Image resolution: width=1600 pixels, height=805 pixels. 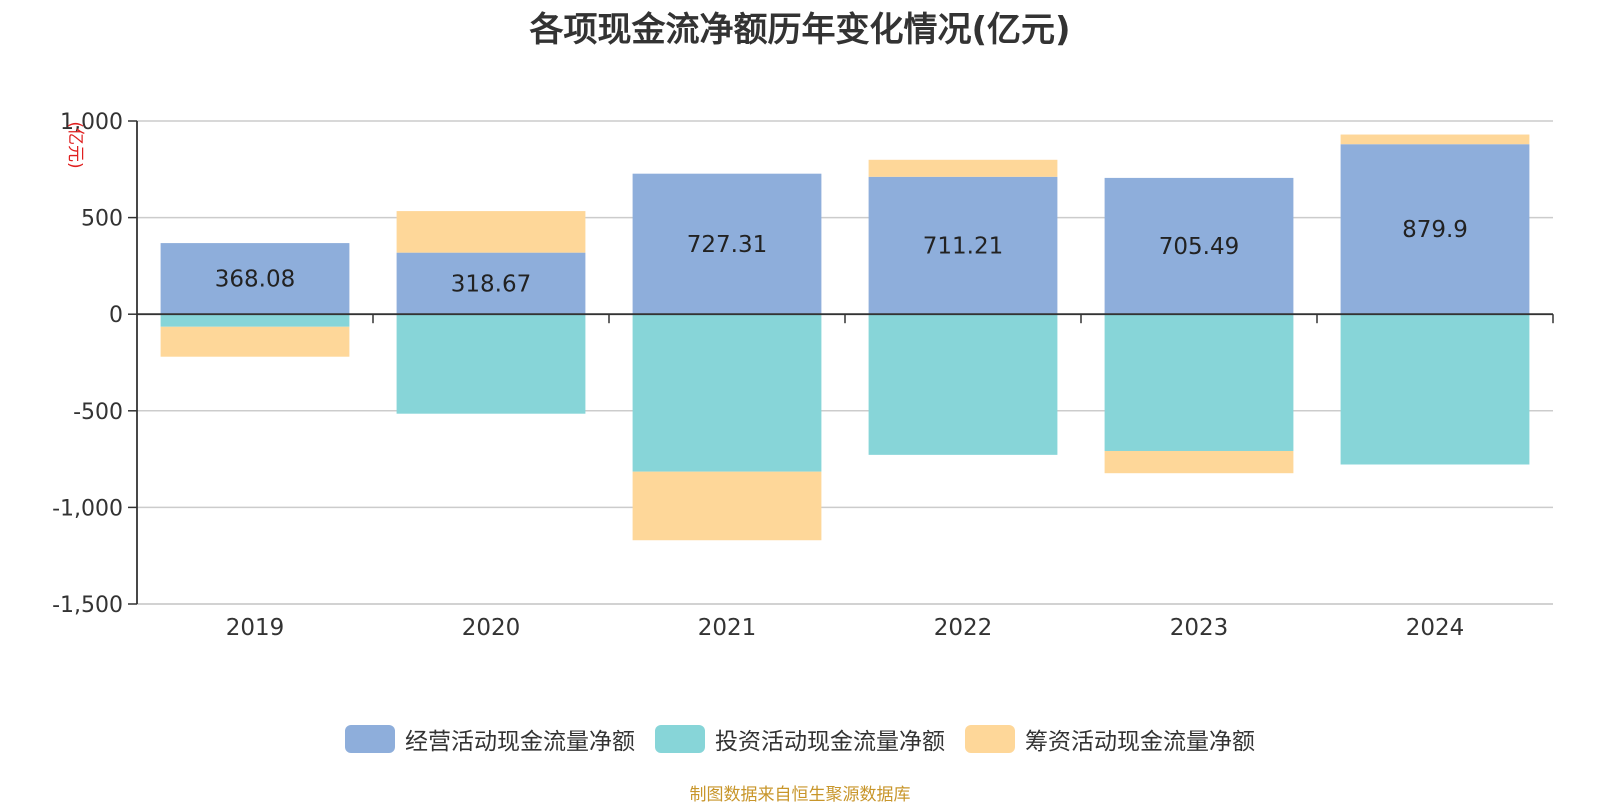 I want to click on y-tick-label: -1,500, so click(x=87, y=605).